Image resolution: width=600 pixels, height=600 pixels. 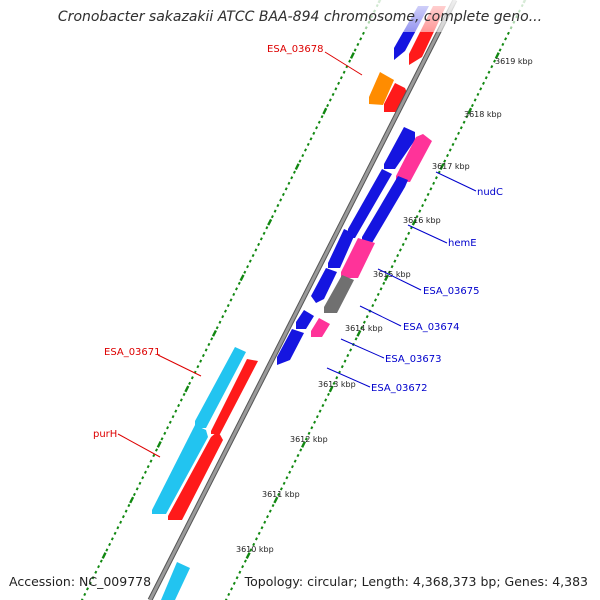 I want to click on label-esa-03673: ESA_03673, so click(x=413, y=359).